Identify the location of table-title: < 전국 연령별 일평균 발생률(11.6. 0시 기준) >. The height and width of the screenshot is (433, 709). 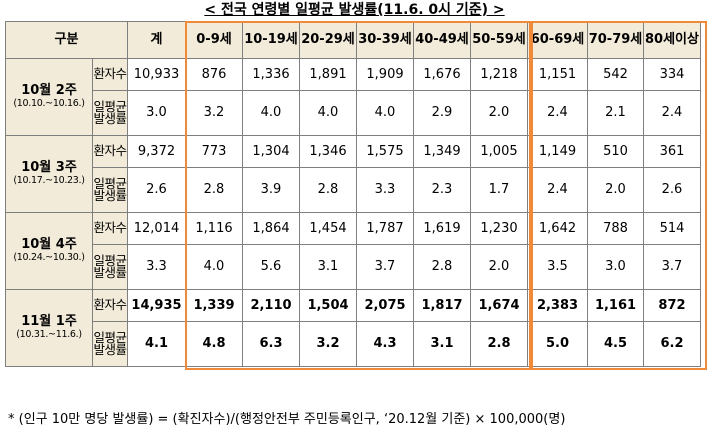
(354, 10).